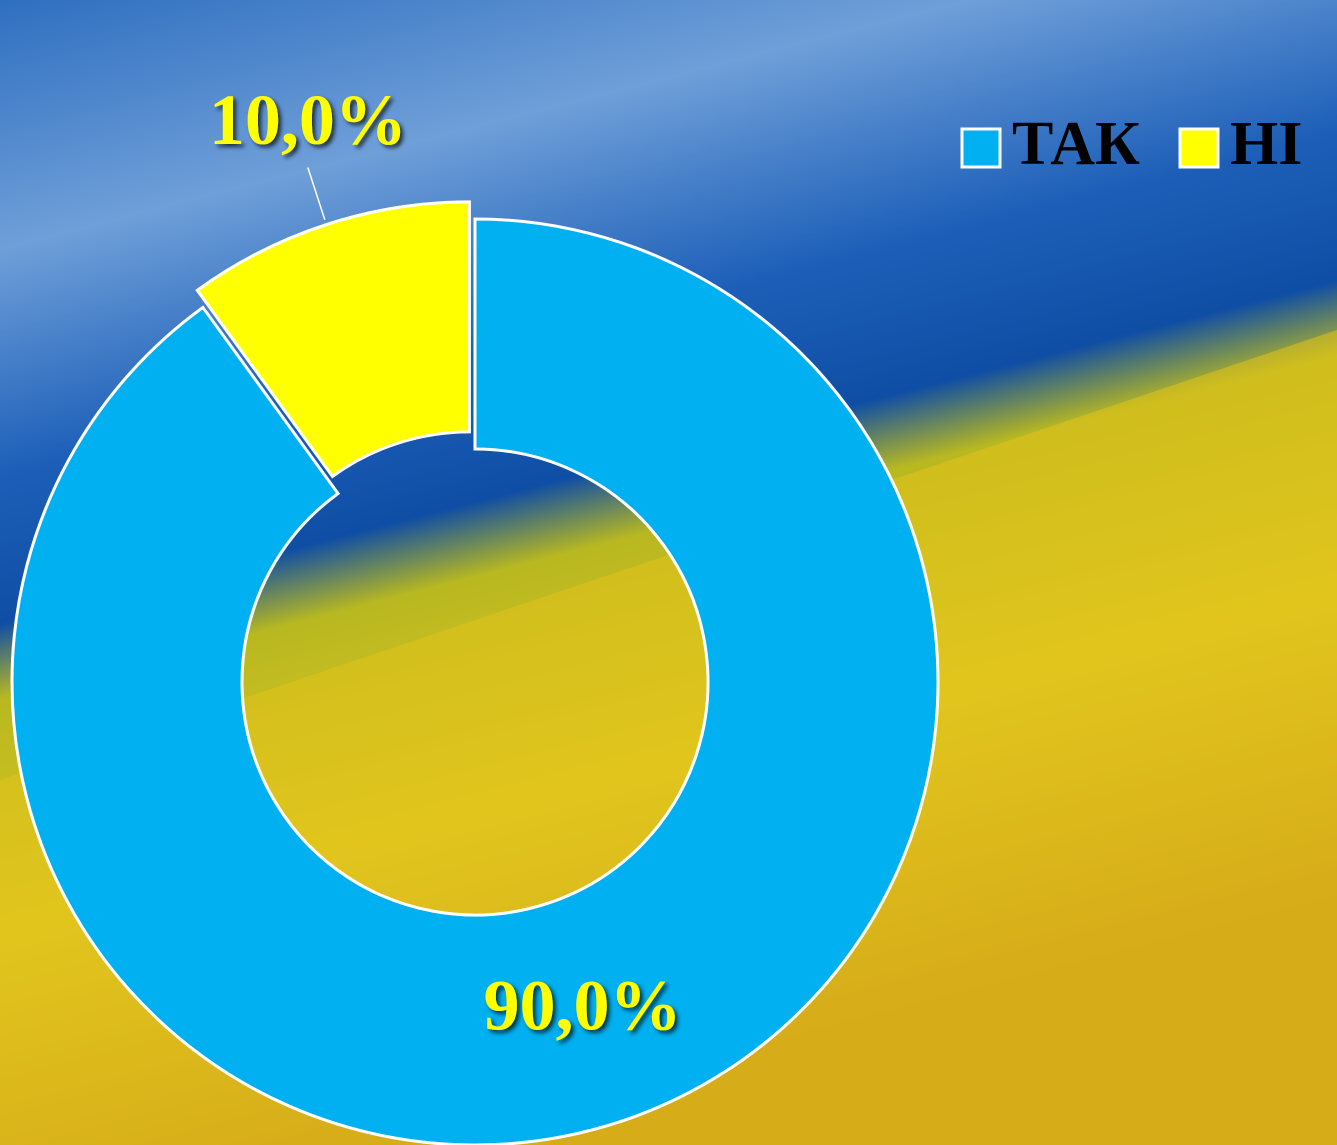  What do you see at coordinates (1266, 144) in the screenshot?
I see `legend-label: НІ` at bounding box center [1266, 144].